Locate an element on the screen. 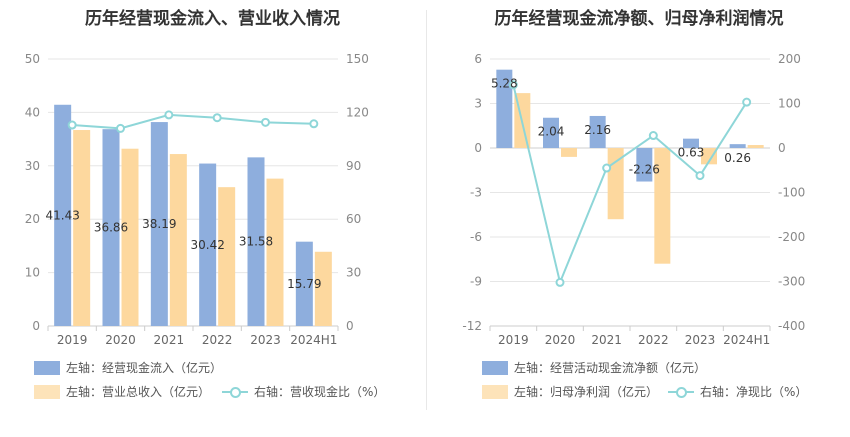  right-xtick-label: 2022 is located at coordinates (653, 340).